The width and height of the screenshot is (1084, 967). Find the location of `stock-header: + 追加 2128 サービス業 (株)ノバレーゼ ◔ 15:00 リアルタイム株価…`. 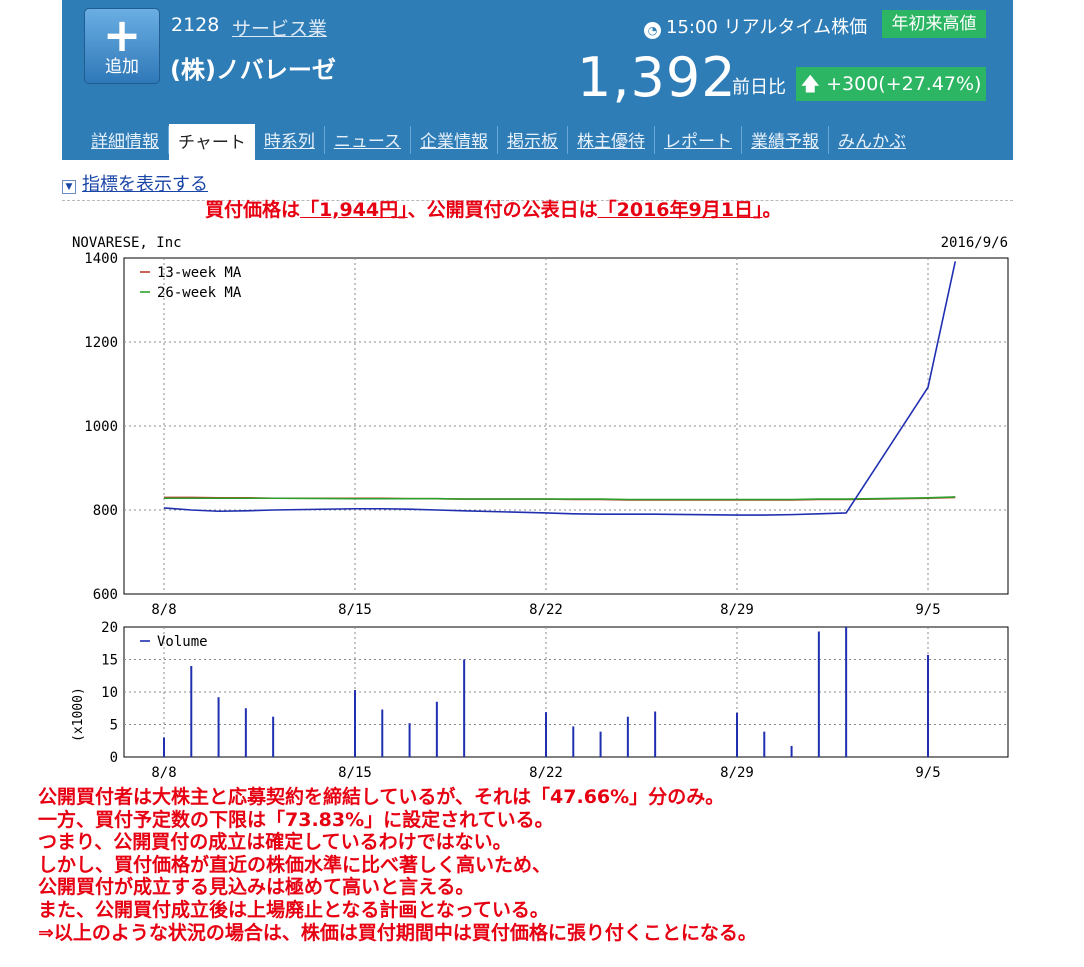

stock-header: + 追加 2128 サービス業 (株)ノバレーゼ ◔ 15:00 リアルタイム株価… is located at coordinates (537, 80).